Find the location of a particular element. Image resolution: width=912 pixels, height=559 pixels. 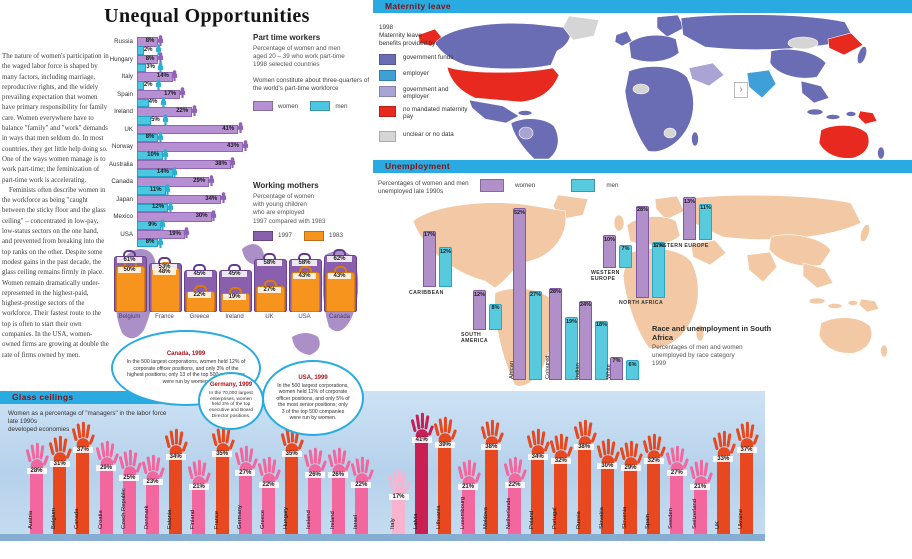

legend-item: government and employer is located at coordinates (429, 93).